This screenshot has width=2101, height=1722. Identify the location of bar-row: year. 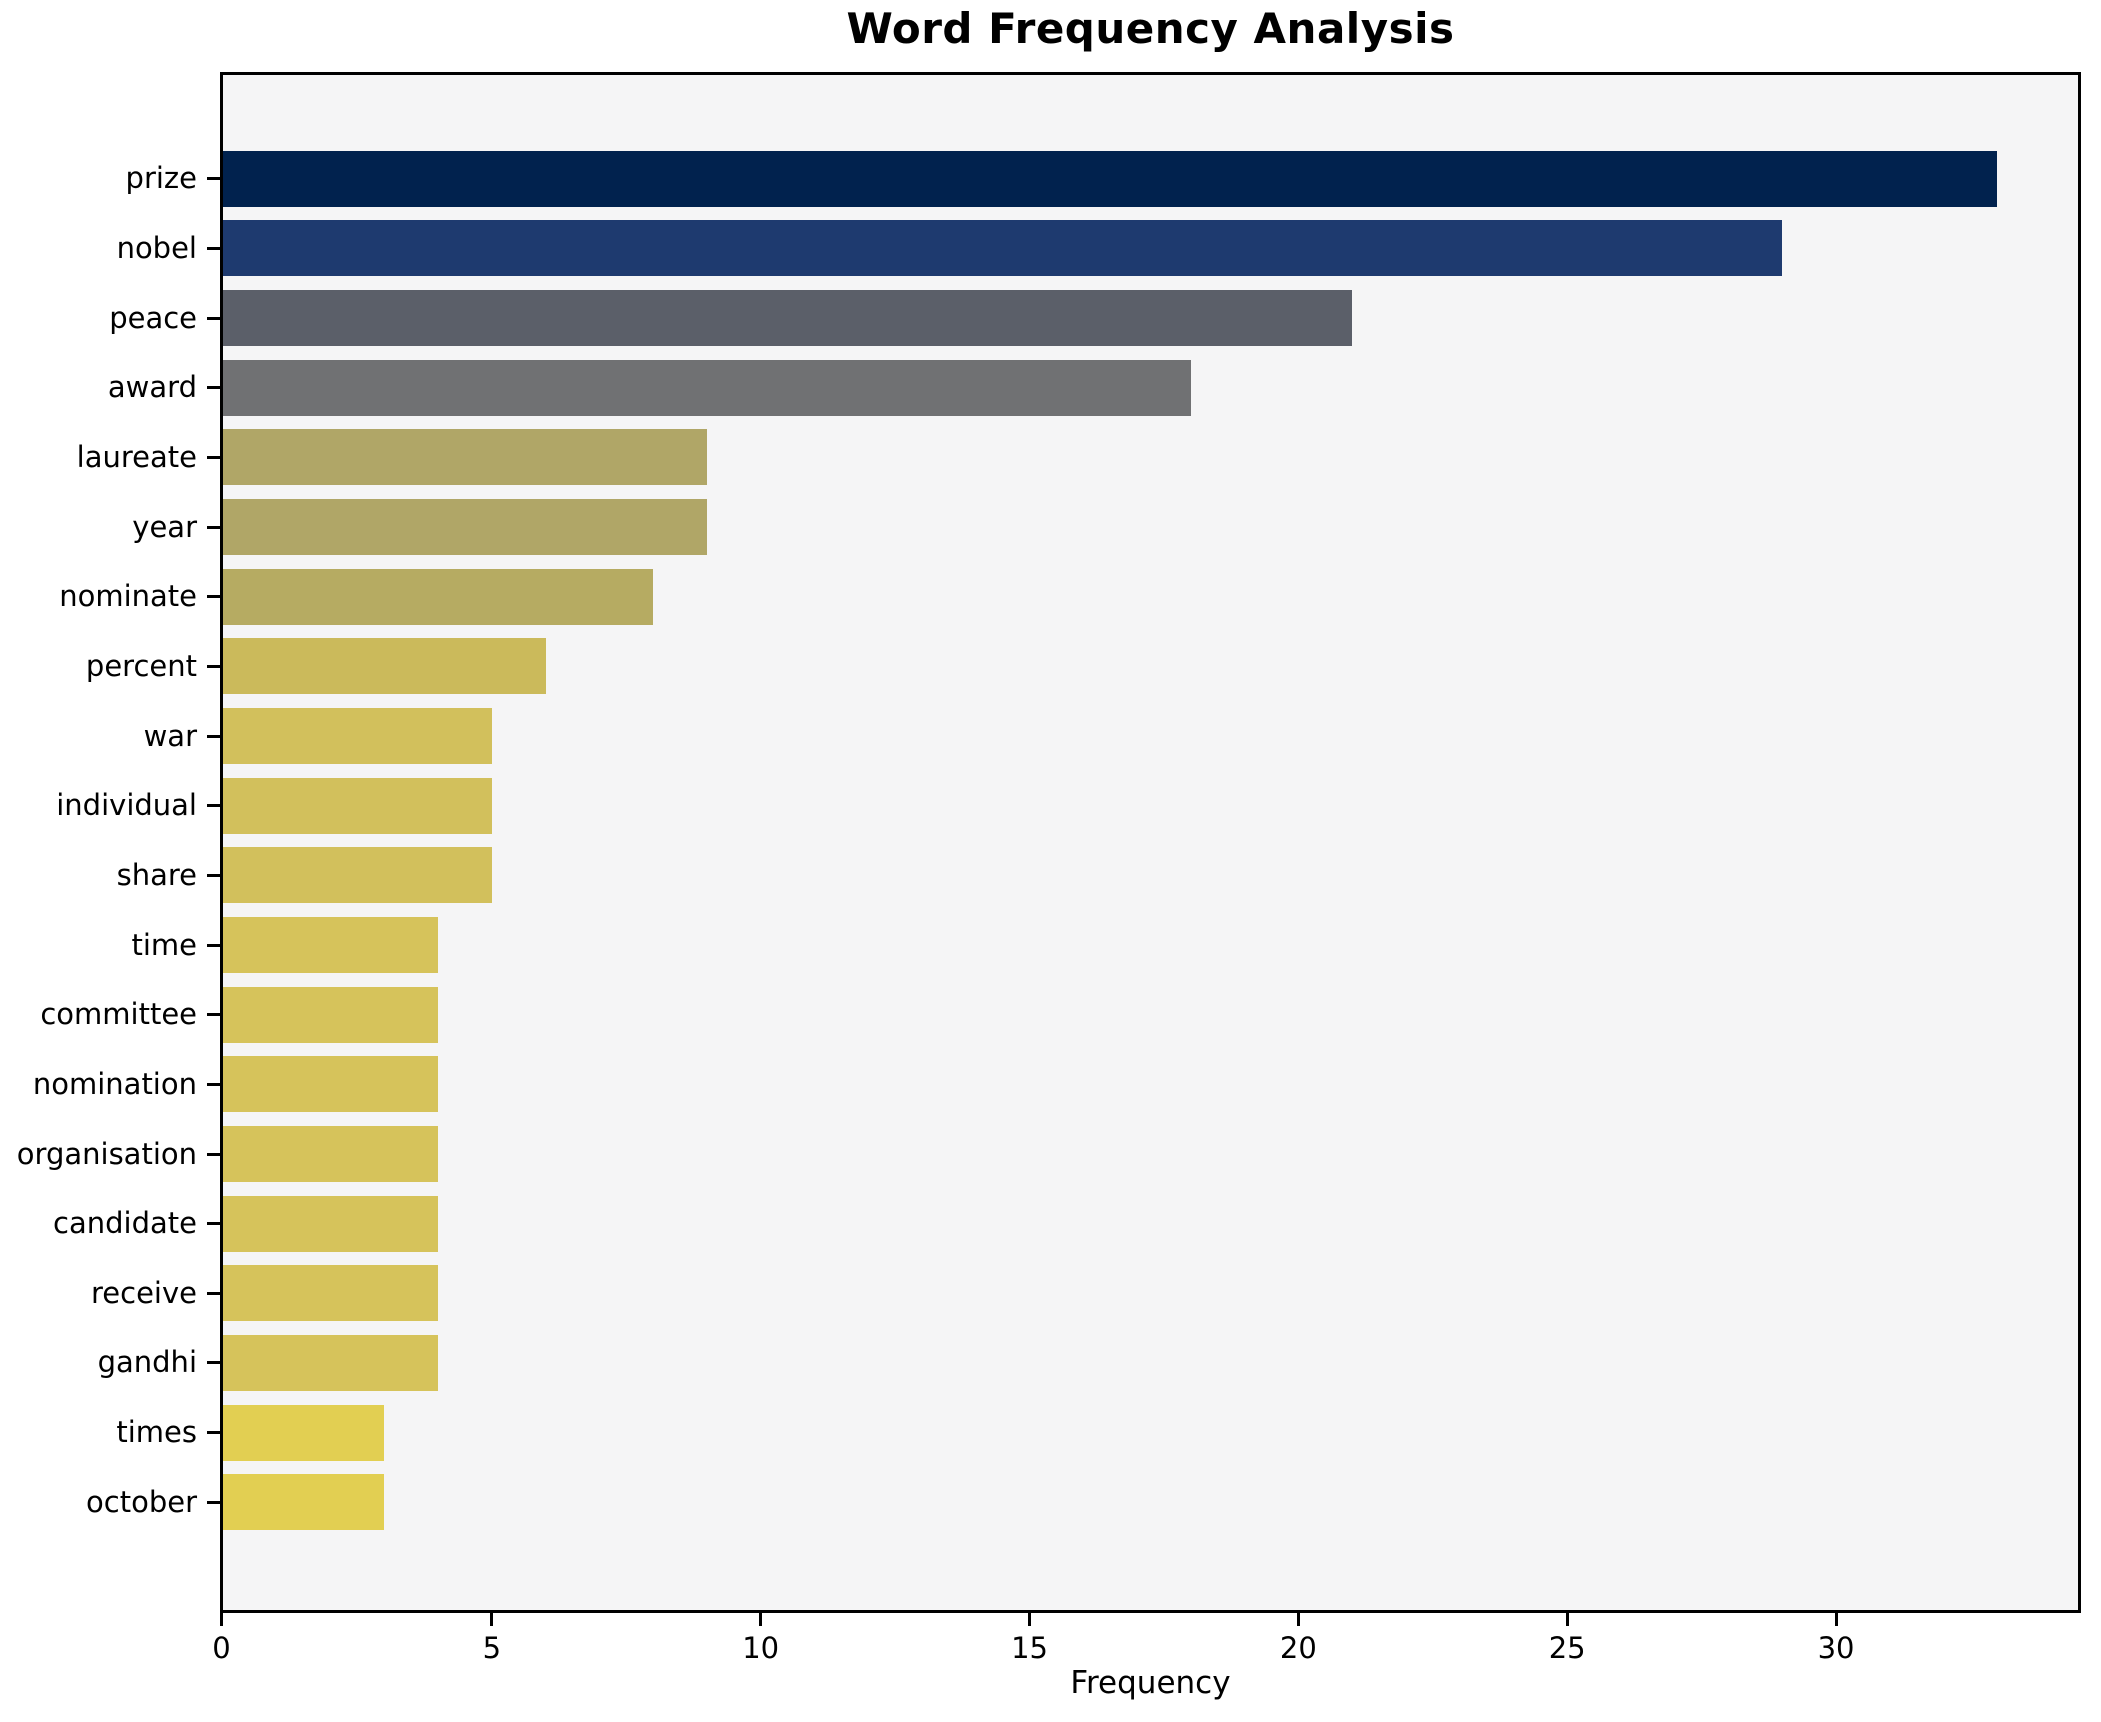
(1105, 527).